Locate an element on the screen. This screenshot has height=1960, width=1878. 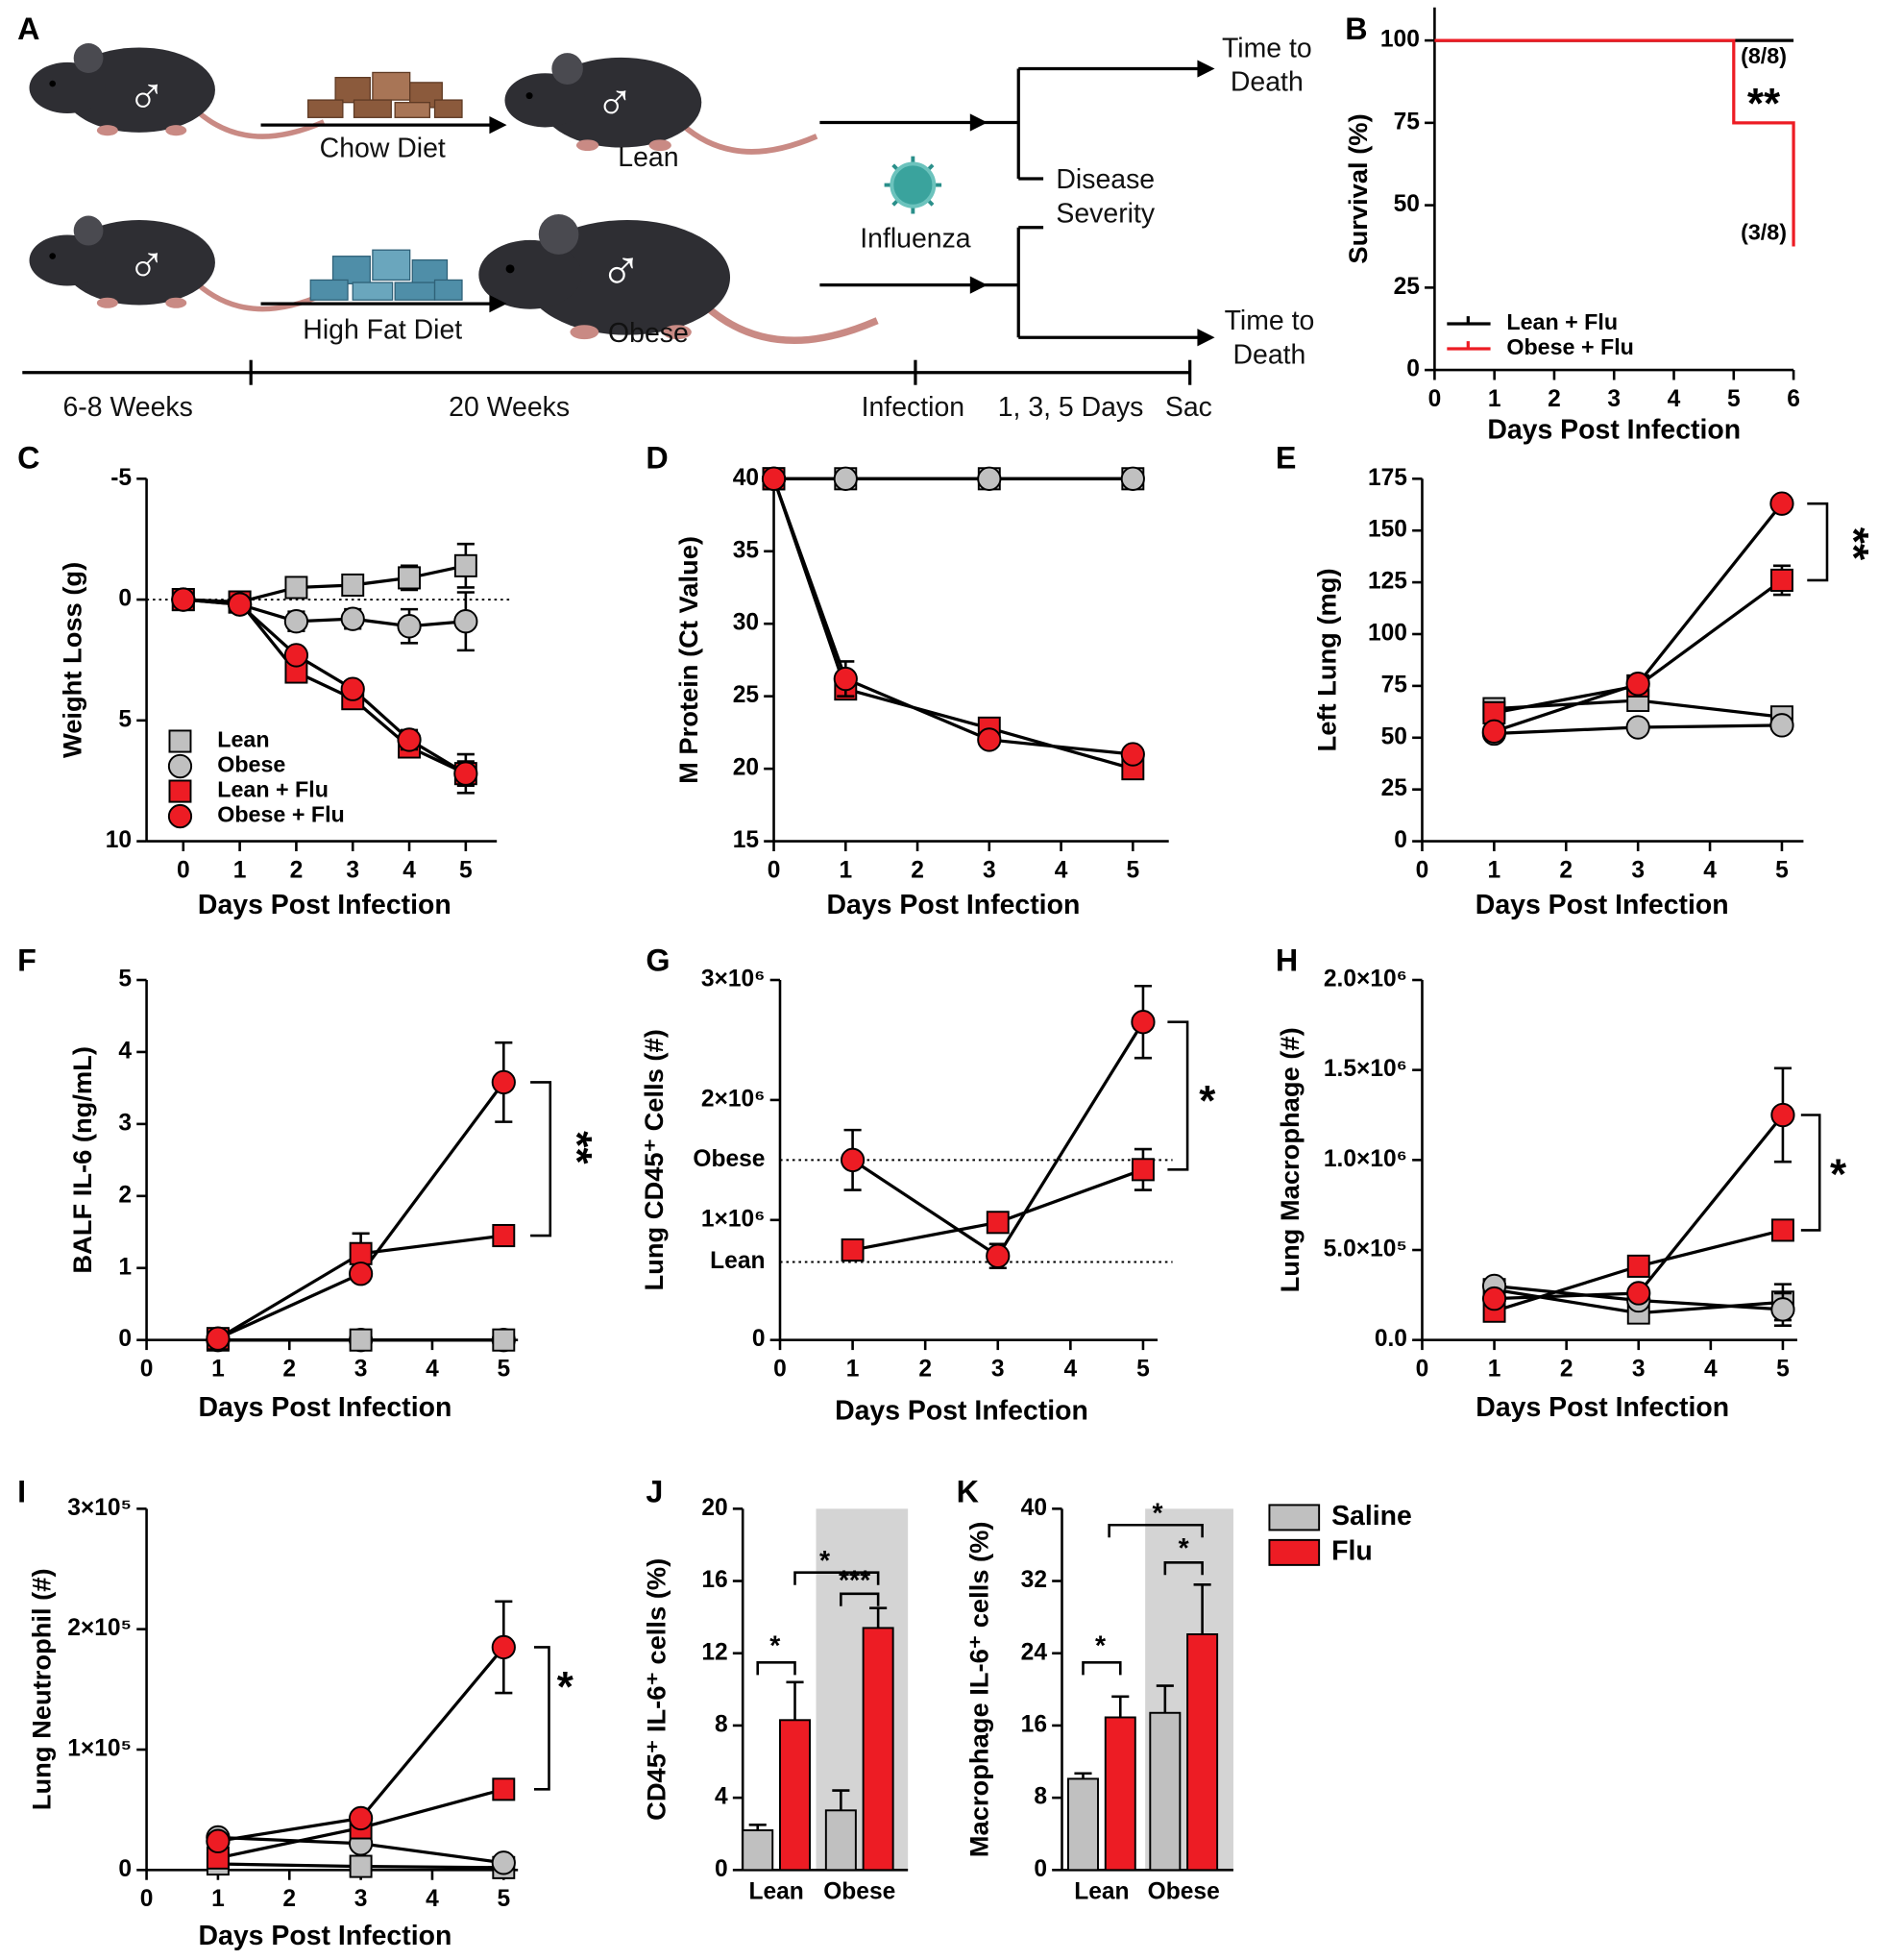
timeline-label: Infection is located at coordinates (913, 408).